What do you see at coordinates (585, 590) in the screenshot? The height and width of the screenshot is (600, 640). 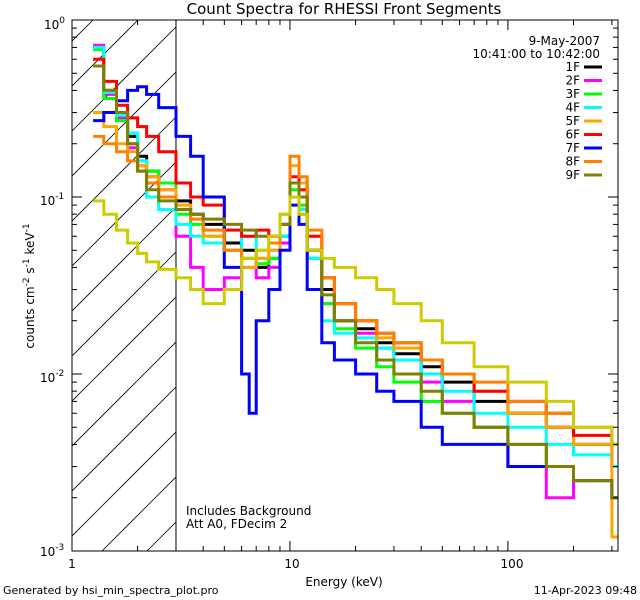 I see `footer-timestamp: 11-Apr-2023 09:48` at bounding box center [585, 590].